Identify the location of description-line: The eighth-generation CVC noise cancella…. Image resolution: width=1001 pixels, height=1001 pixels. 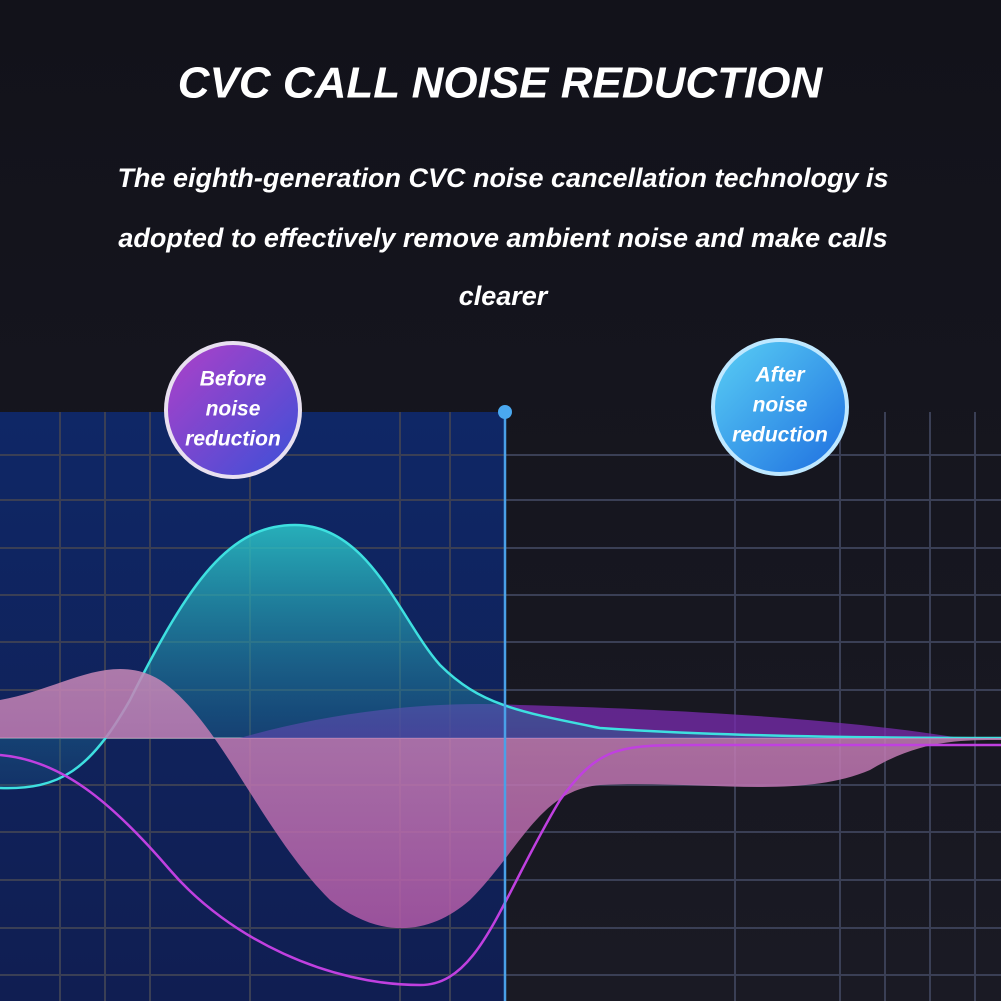
(502, 178).